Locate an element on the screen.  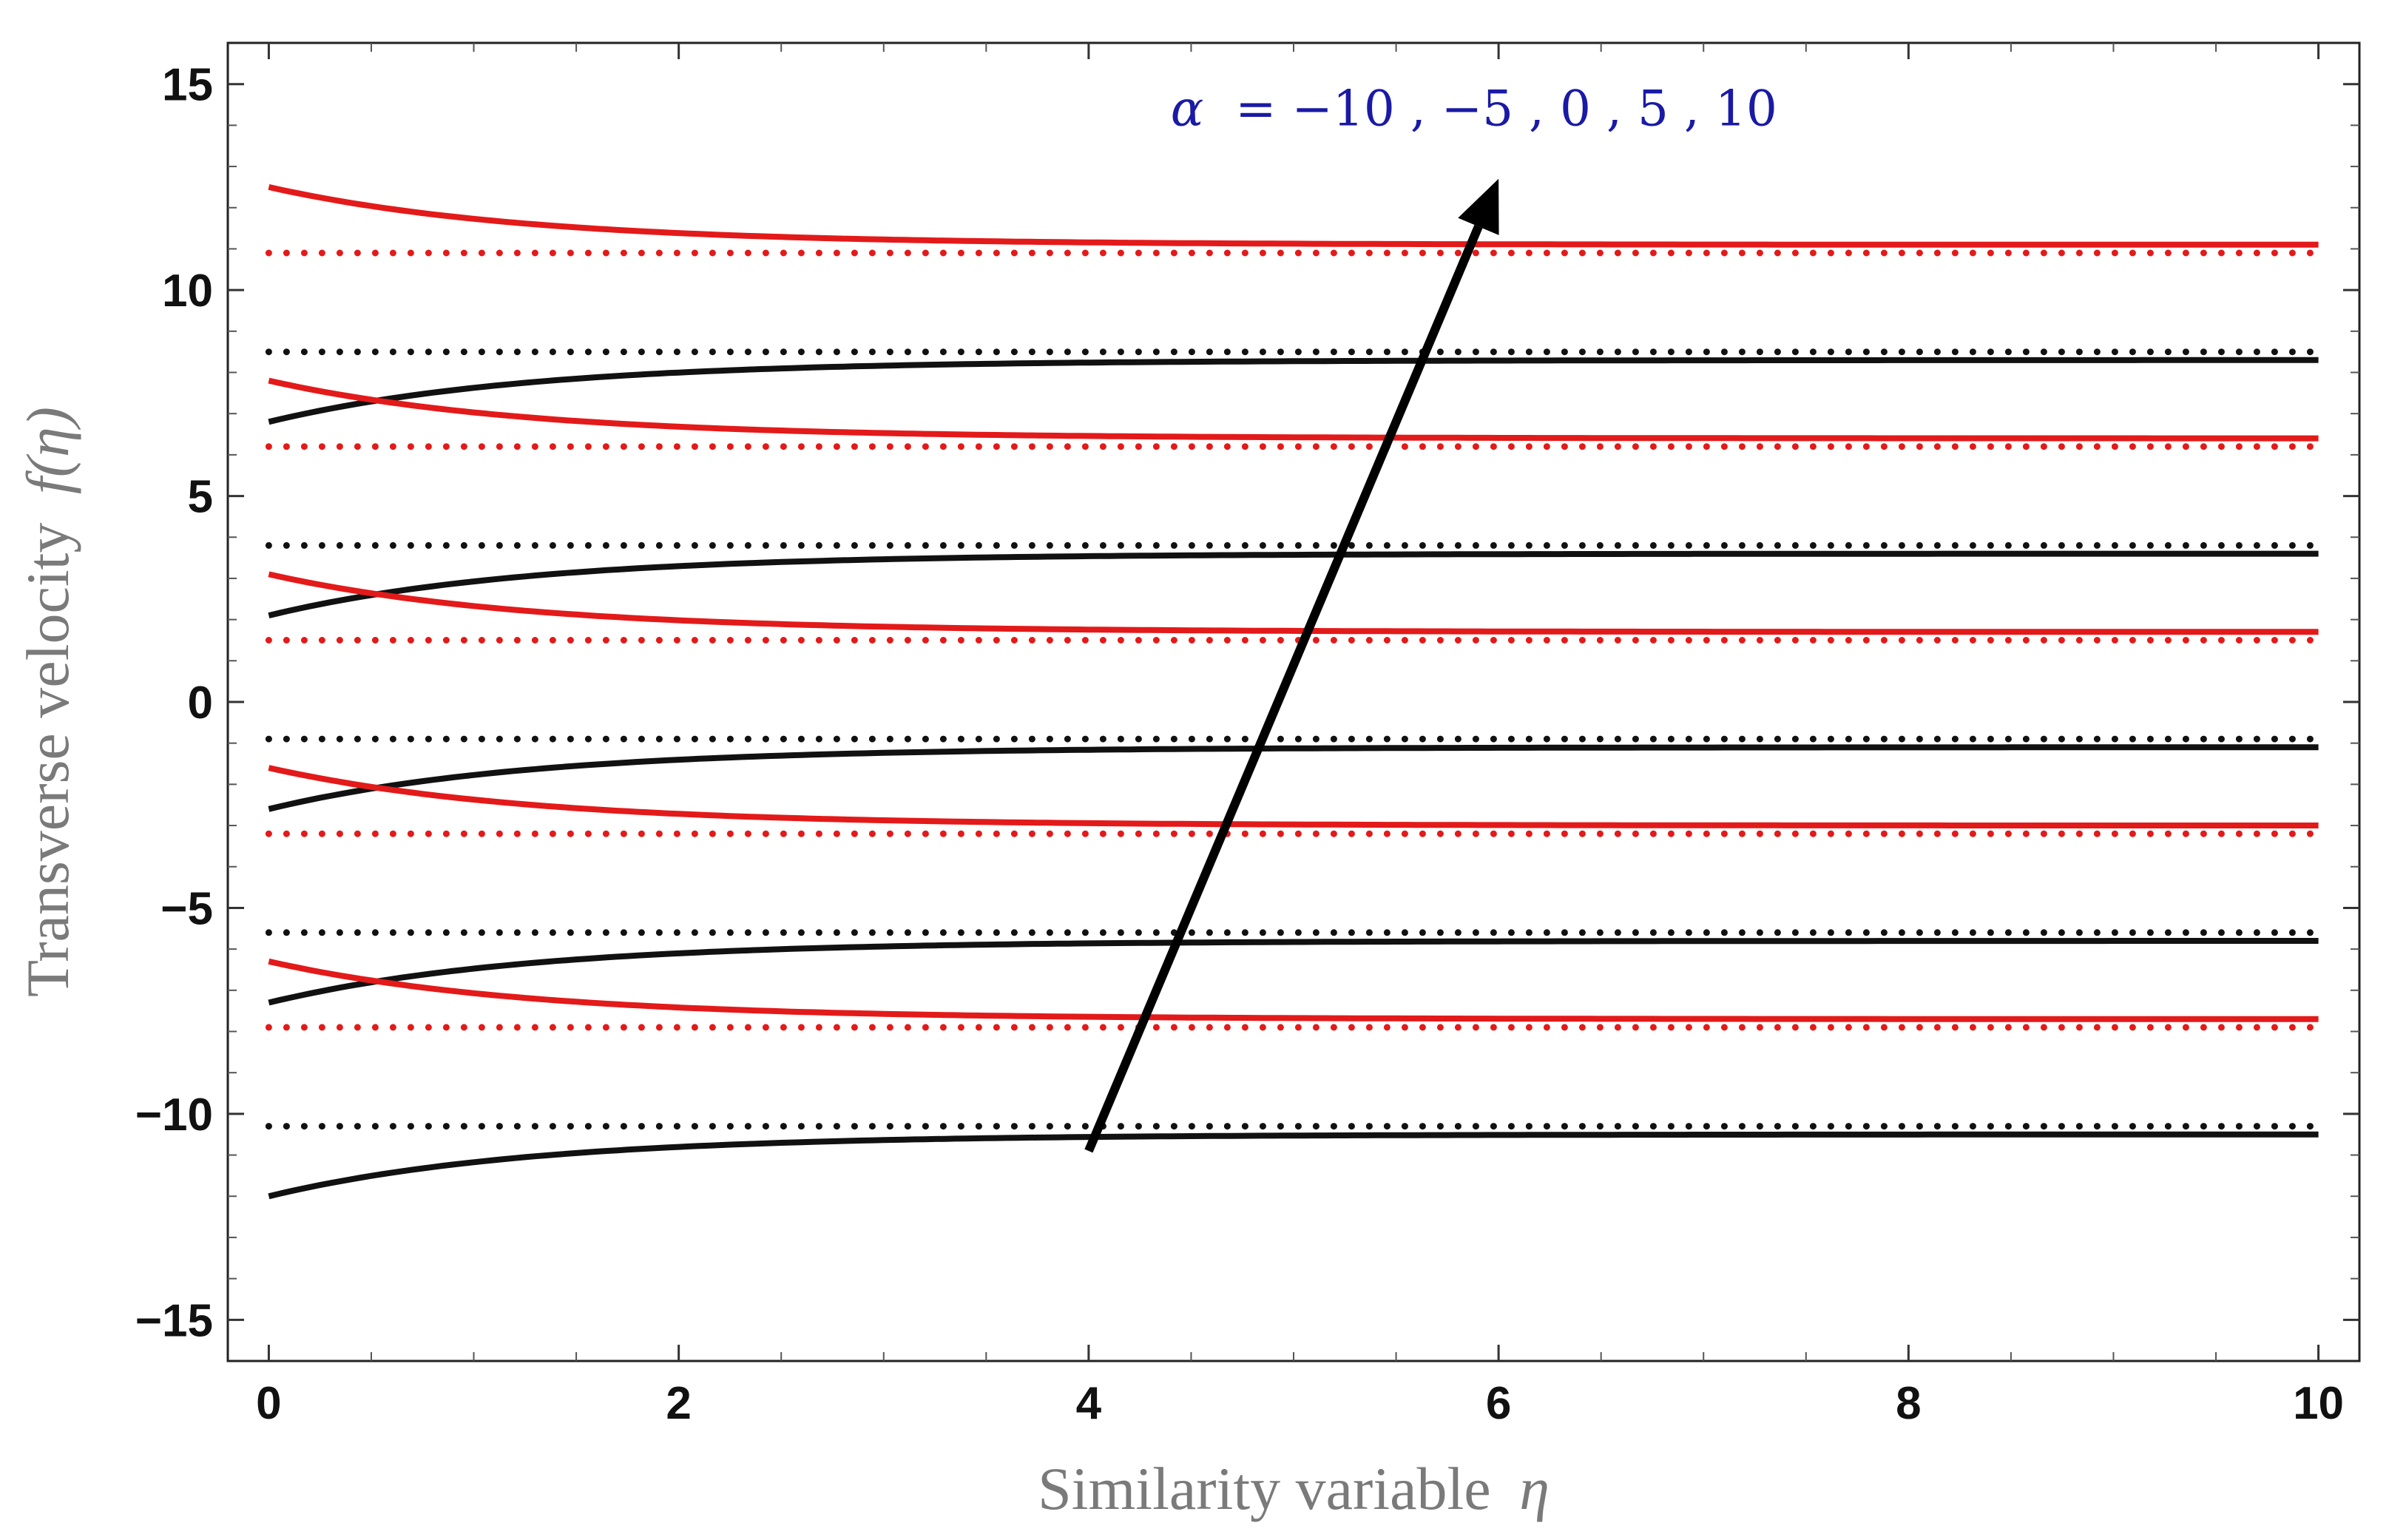
x-tick-label: 8 is located at coordinates (1908, 1403).